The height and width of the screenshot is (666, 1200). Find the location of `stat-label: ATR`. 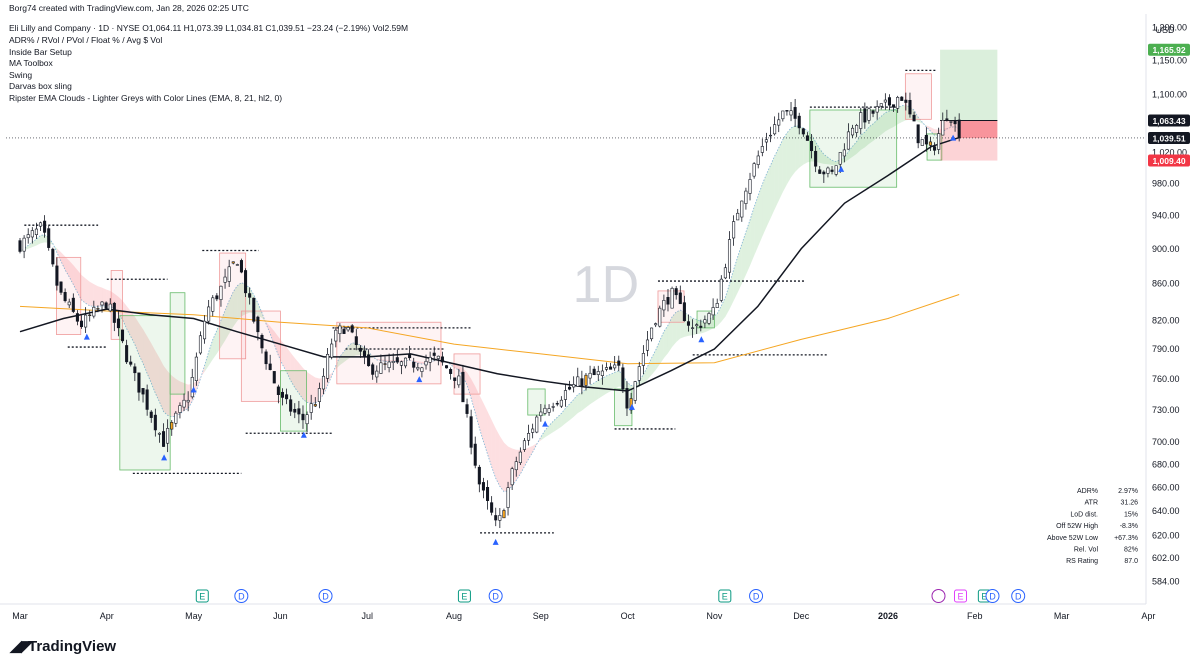

stat-label: ATR is located at coordinates (1091, 503).